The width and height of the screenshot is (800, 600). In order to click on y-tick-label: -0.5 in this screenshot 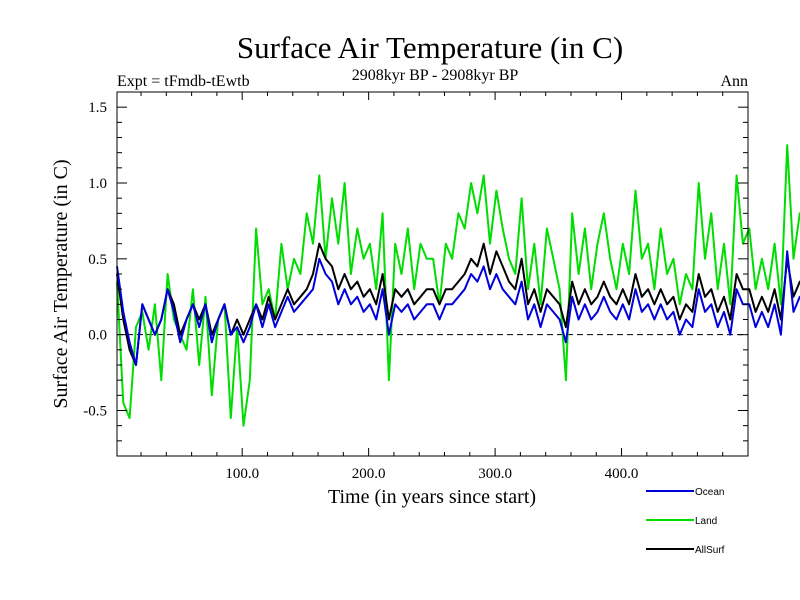, I will do `click(95, 412)`.